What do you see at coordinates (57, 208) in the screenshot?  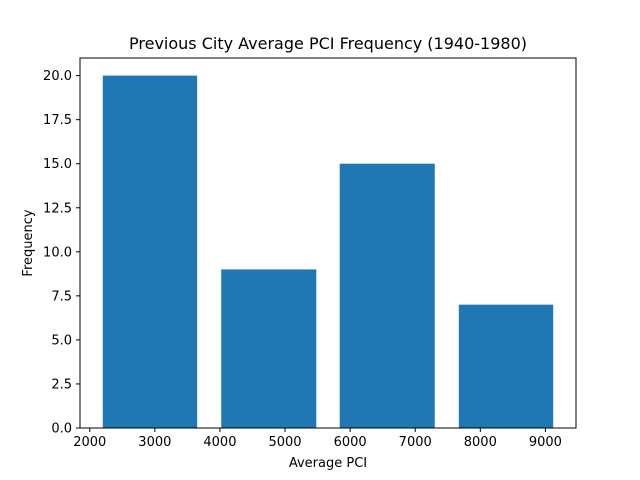 I see `y-tick-label: 12.5` at bounding box center [57, 208].